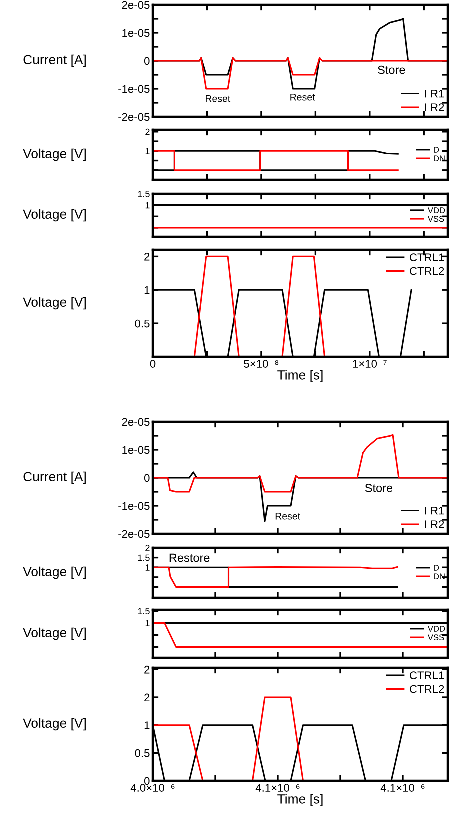 This screenshot has height=832, width=449. Describe the element at coordinates (152, 788) in the screenshot. I see `x-tick-label: 4.0×10⁻⁶` at that location.